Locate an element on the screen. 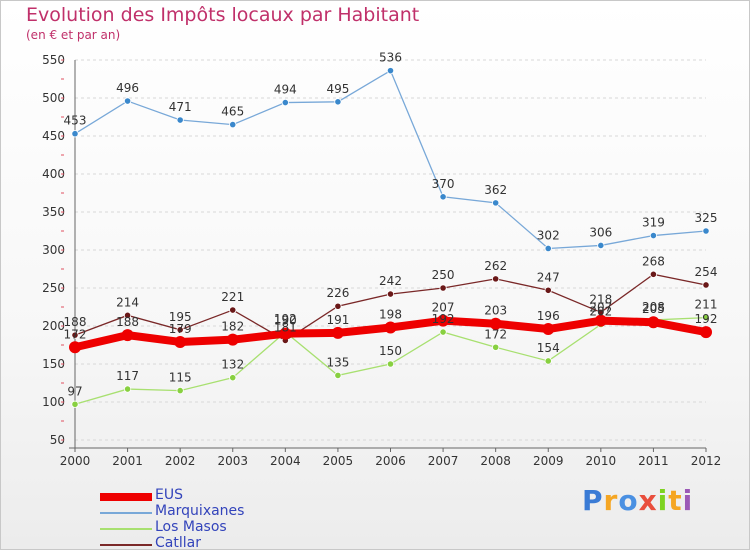  data-label-catllar: 242 is located at coordinates (390, 281).